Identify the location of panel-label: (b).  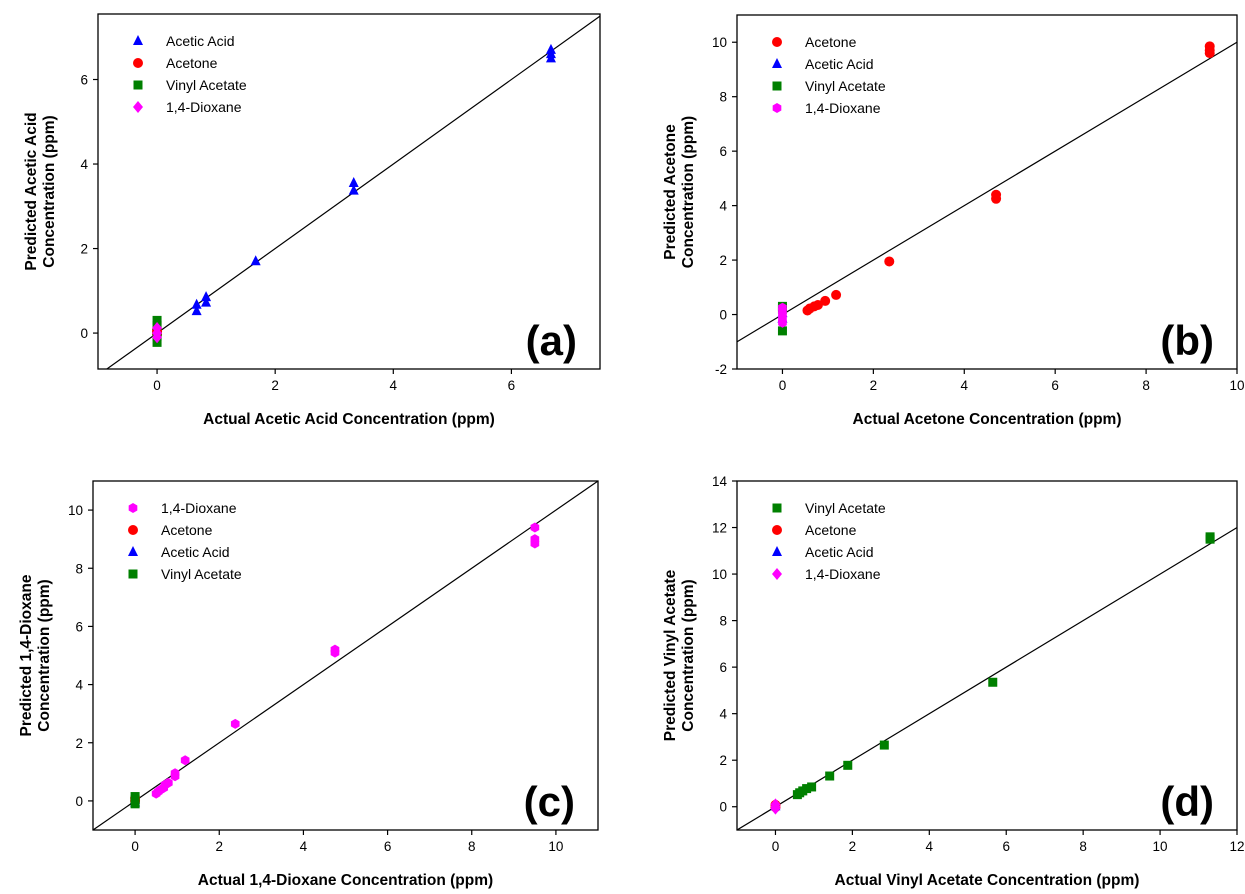
(1187, 340).